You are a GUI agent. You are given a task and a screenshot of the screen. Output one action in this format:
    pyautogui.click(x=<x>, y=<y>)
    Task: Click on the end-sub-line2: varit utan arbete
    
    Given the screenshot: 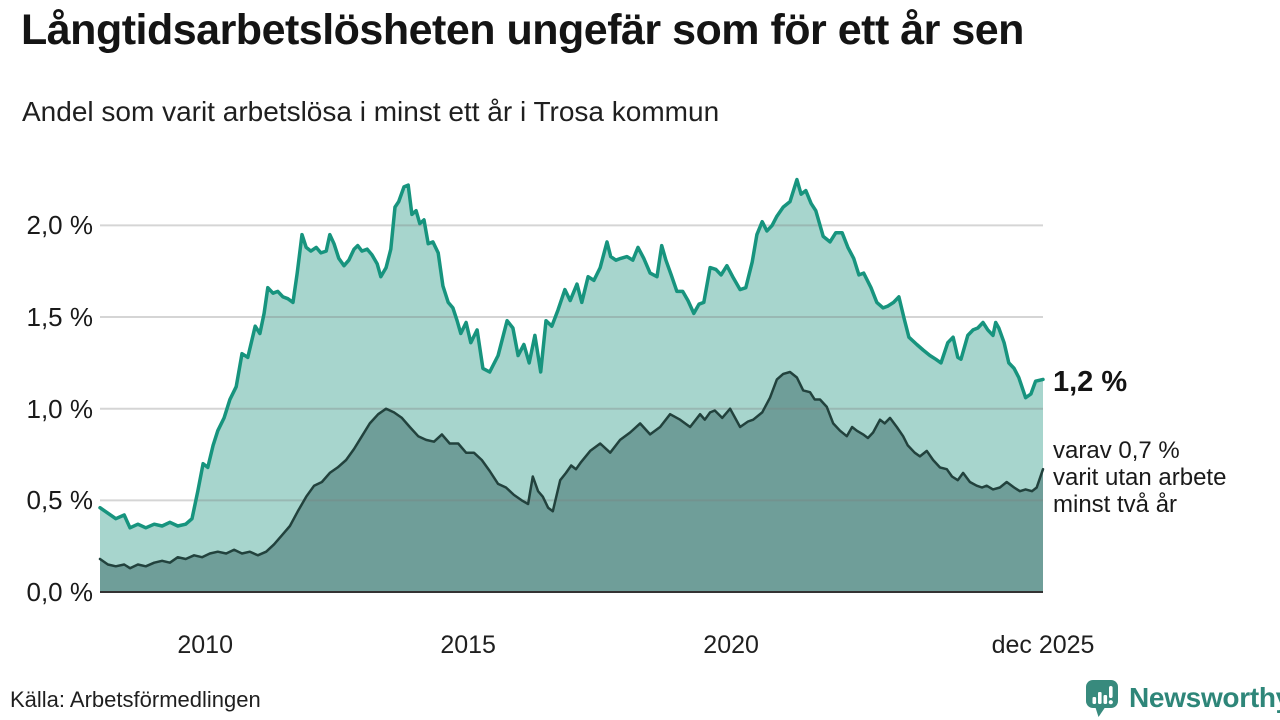 What is the action you would take?
    pyautogui.click(x=1140, y=477)
    